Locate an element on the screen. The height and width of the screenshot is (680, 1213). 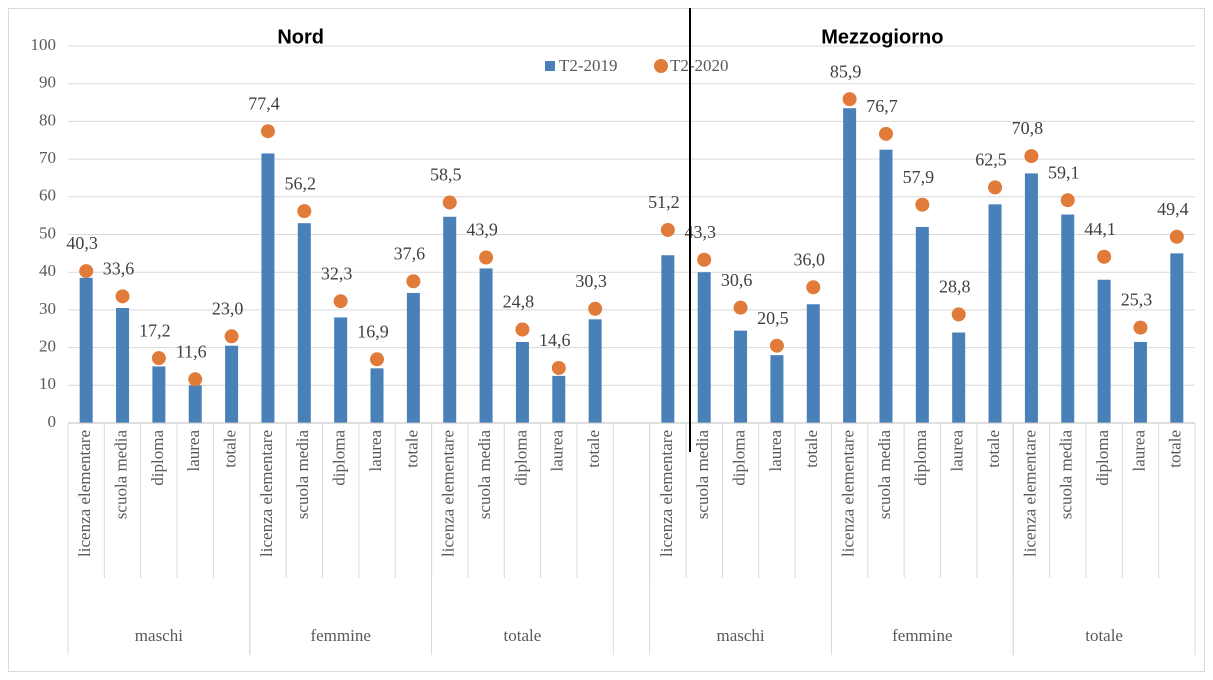
data-label: 70,8 is located at coordinates (1028, 128).